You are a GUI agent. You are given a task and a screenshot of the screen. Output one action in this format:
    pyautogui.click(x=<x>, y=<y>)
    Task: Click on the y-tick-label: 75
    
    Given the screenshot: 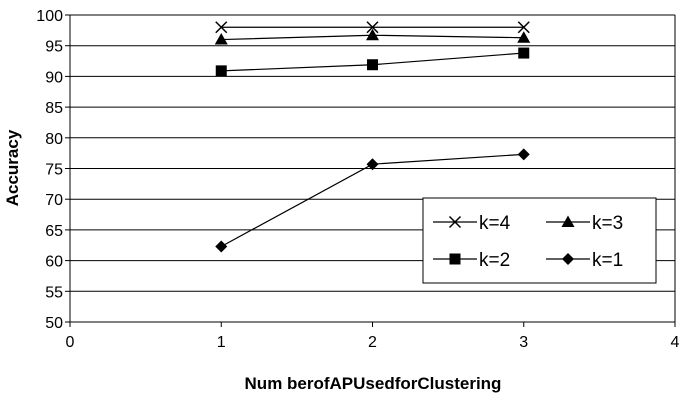 What is the action you would take?
    pyautogui.click(x=54, y=170)
    